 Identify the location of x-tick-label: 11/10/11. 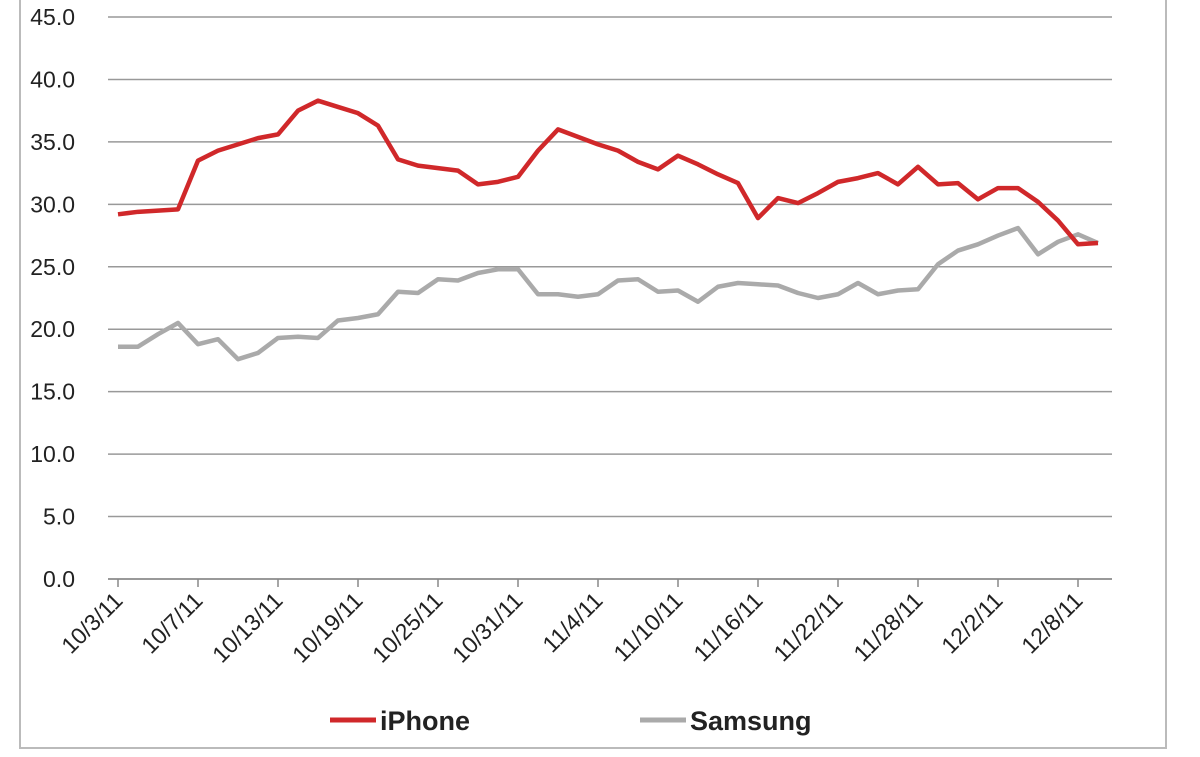
(647, 626).